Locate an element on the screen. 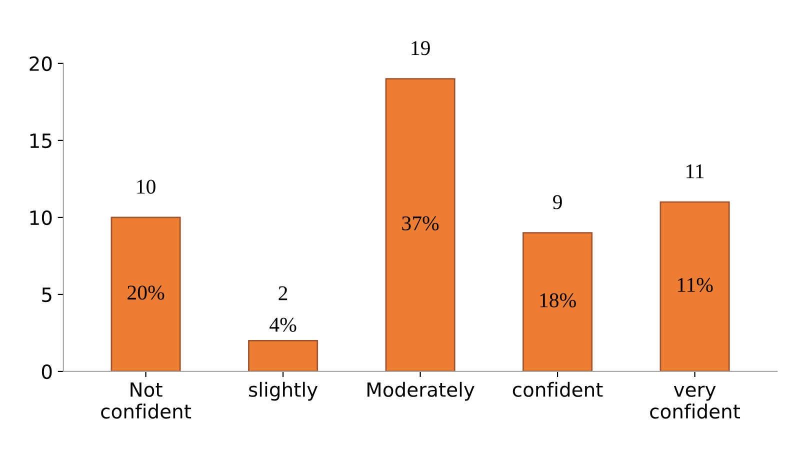 This screenshot has width=793, height=453. y-tick-label: 15 is located at coordinates (41, 141).